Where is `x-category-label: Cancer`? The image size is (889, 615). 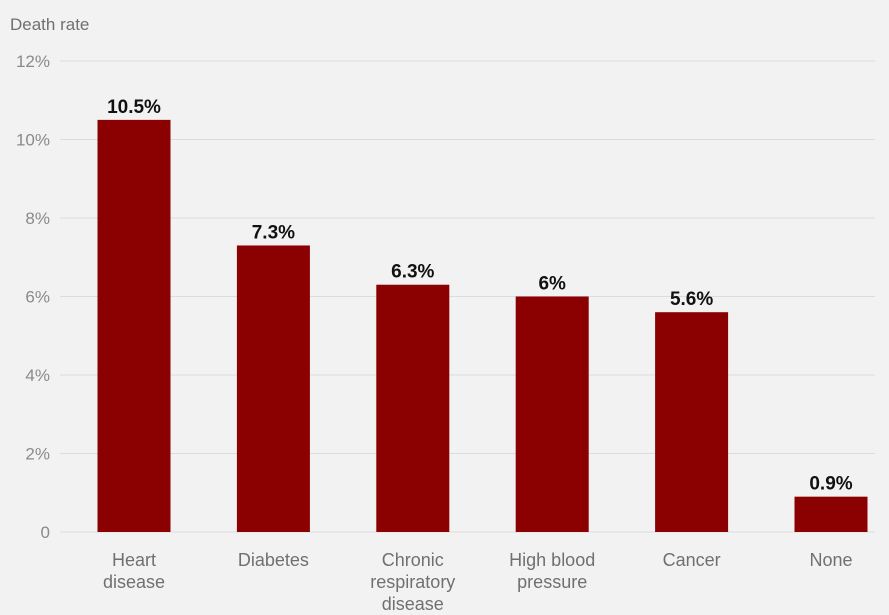
x-category-label: Cancer is located at coordinates (692, 560).